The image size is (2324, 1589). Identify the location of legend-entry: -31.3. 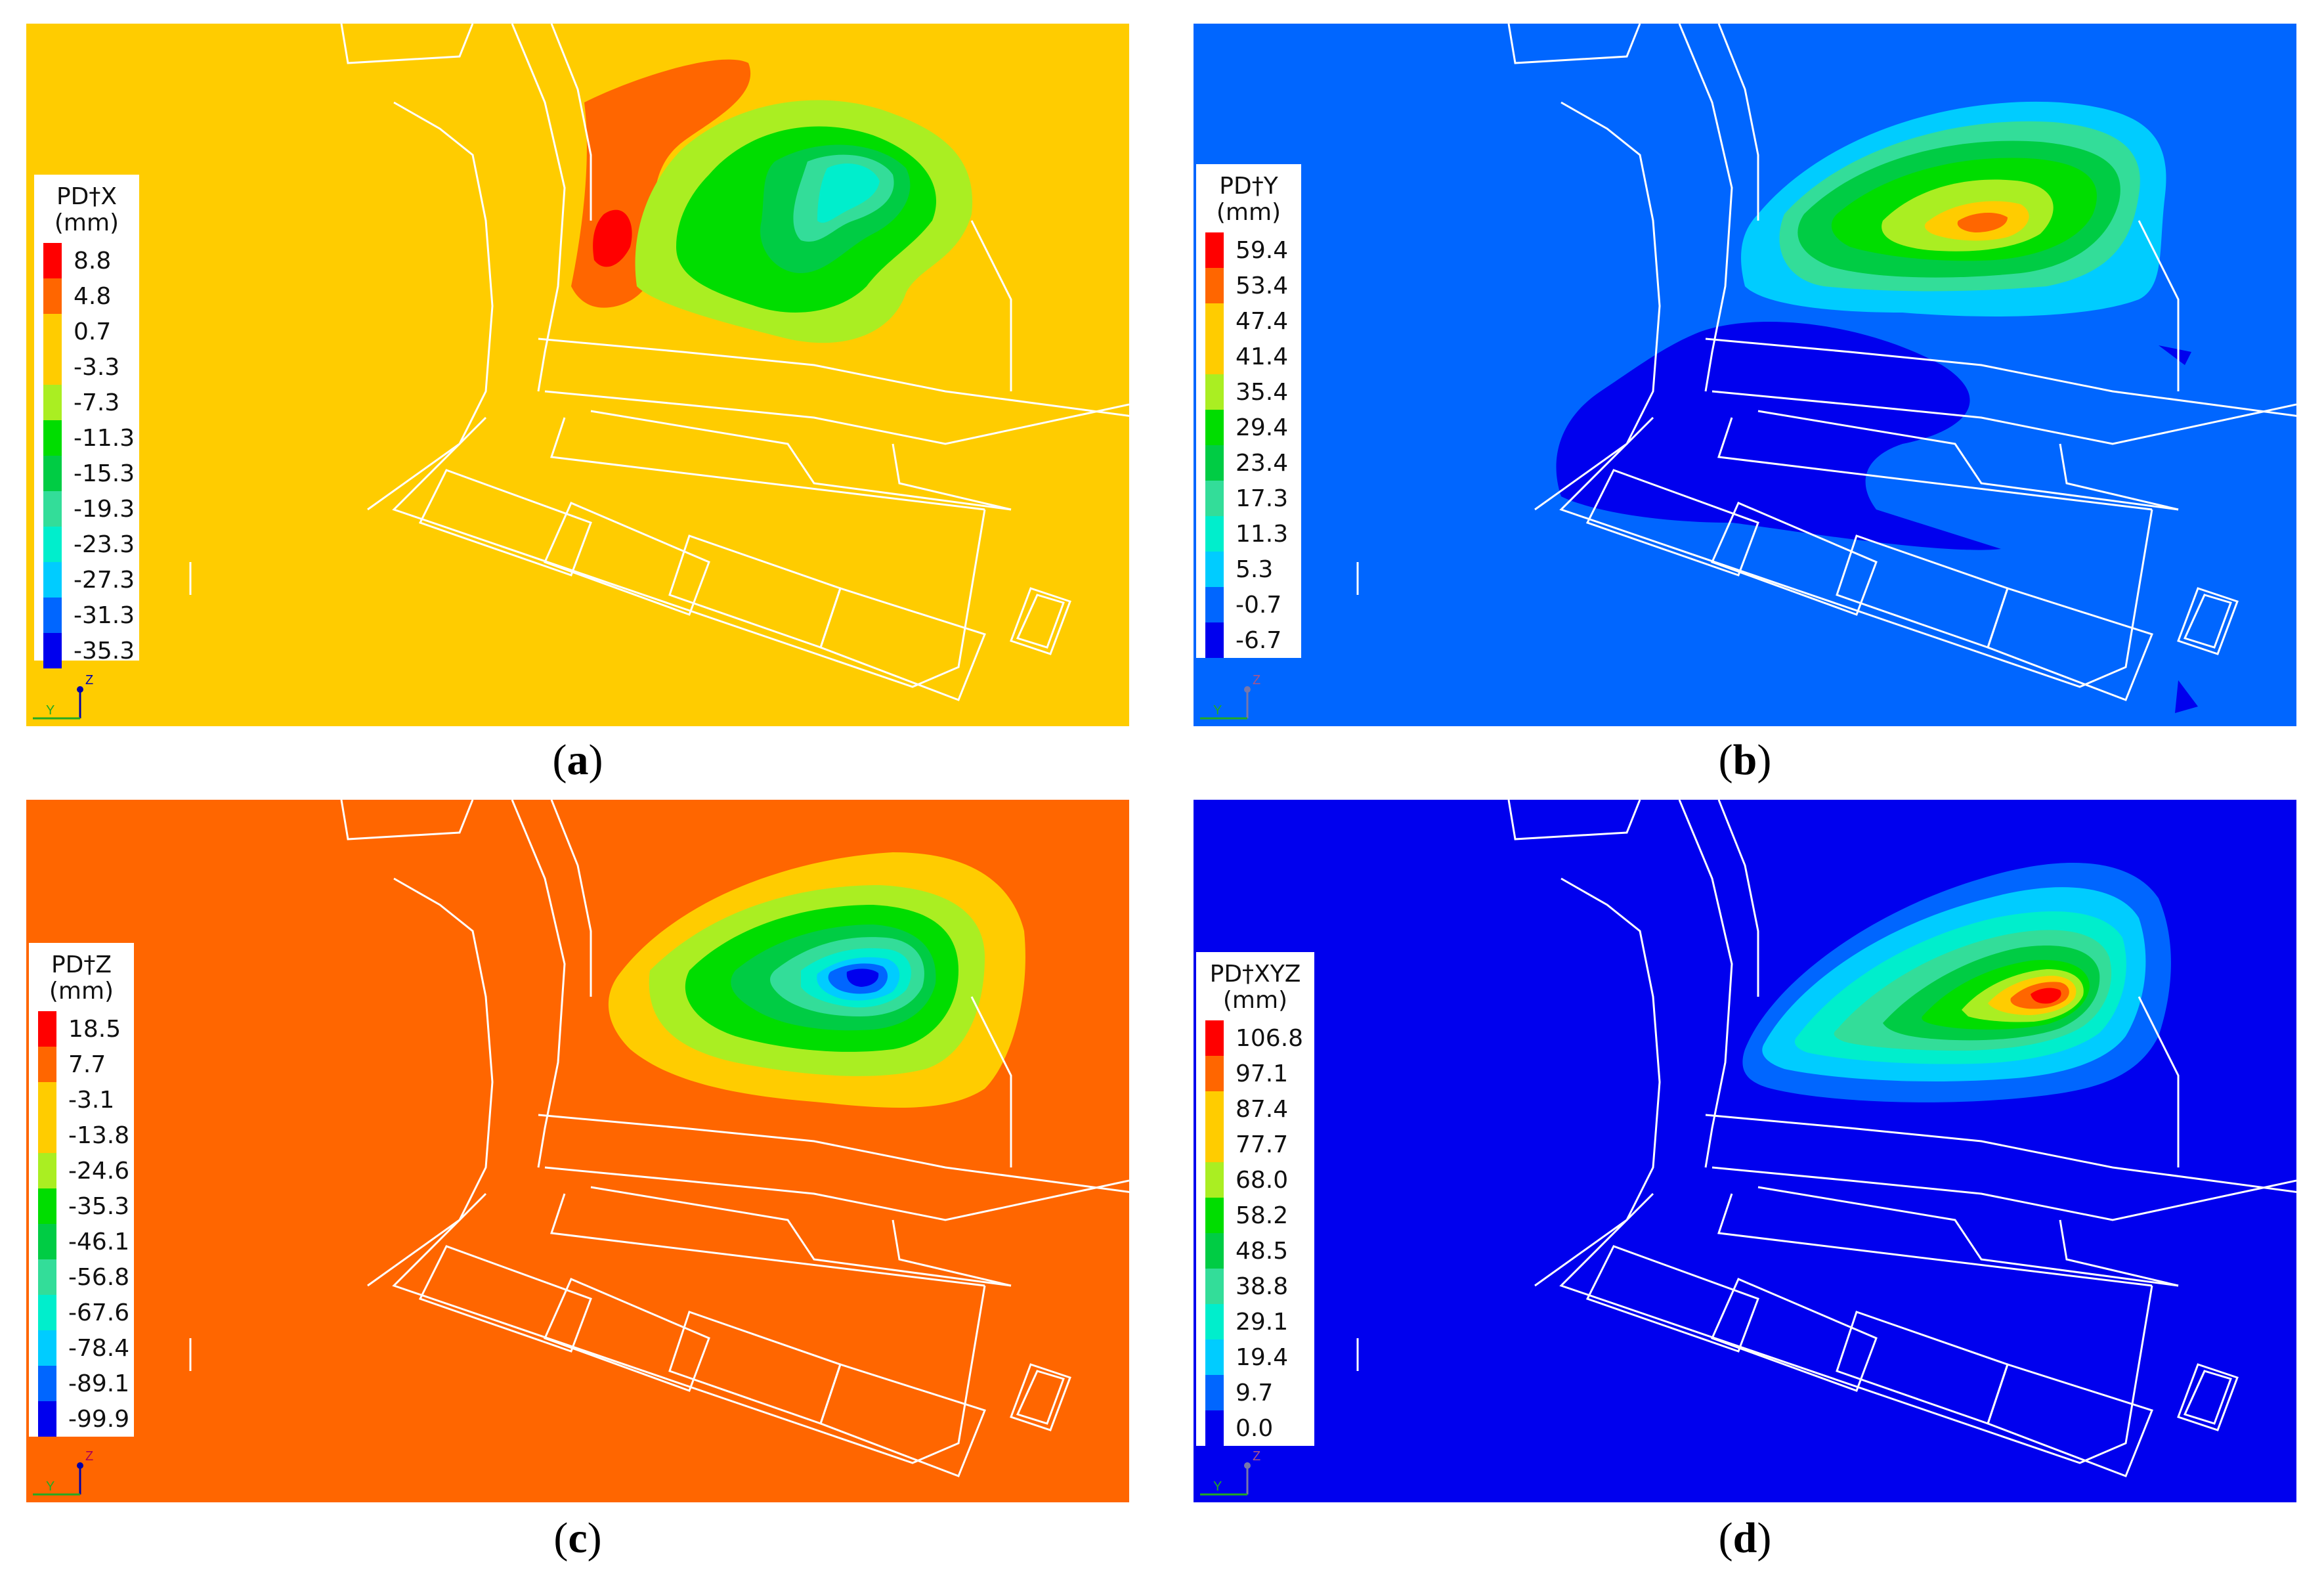
(89, 616).